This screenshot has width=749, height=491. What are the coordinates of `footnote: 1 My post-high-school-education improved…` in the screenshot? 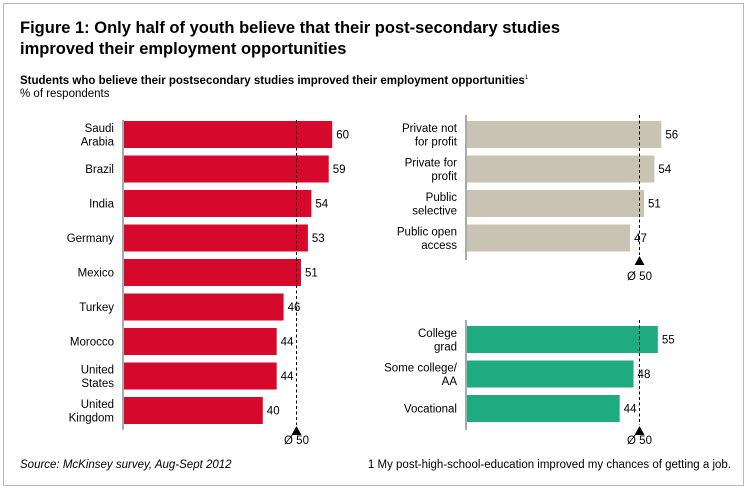 It's located at (549, 465).